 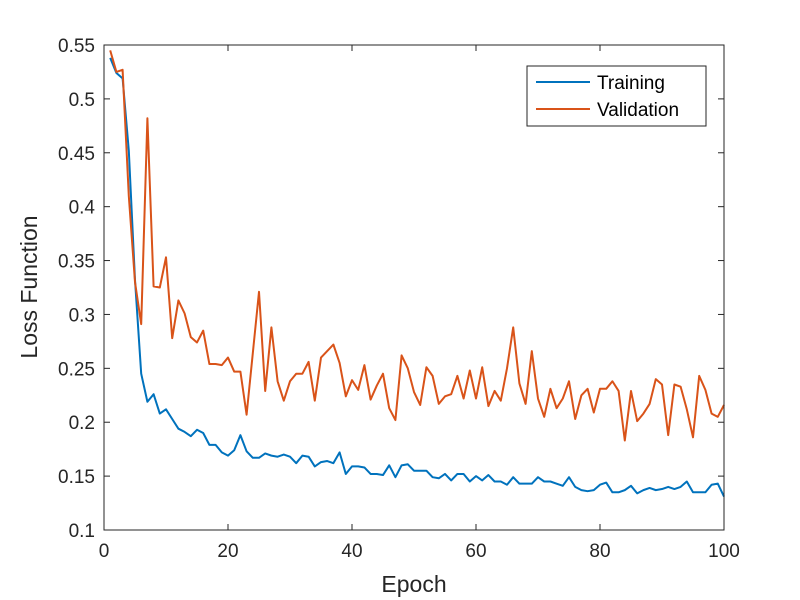 What do you see at coordinates (76, 477) in the screenshot?
I see `y-tick-label: 0.15` at bounding box center [76, 477].